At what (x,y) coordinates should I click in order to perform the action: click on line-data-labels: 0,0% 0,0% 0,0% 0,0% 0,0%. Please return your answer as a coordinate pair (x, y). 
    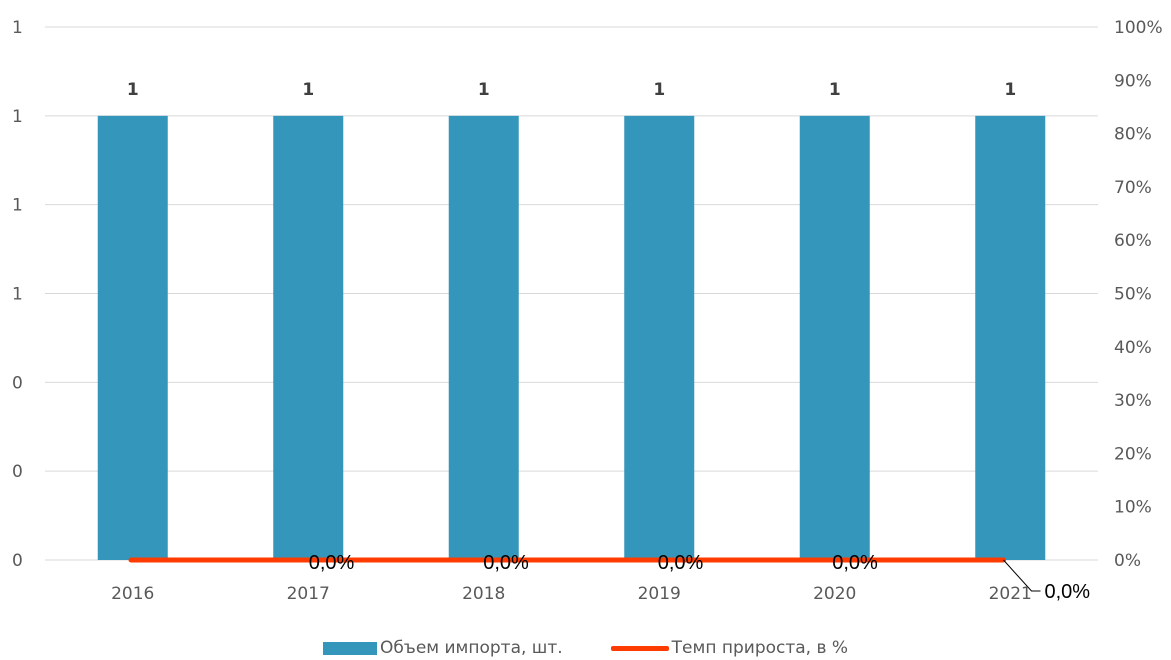
    Looking at the image, I should click on (700, 577).